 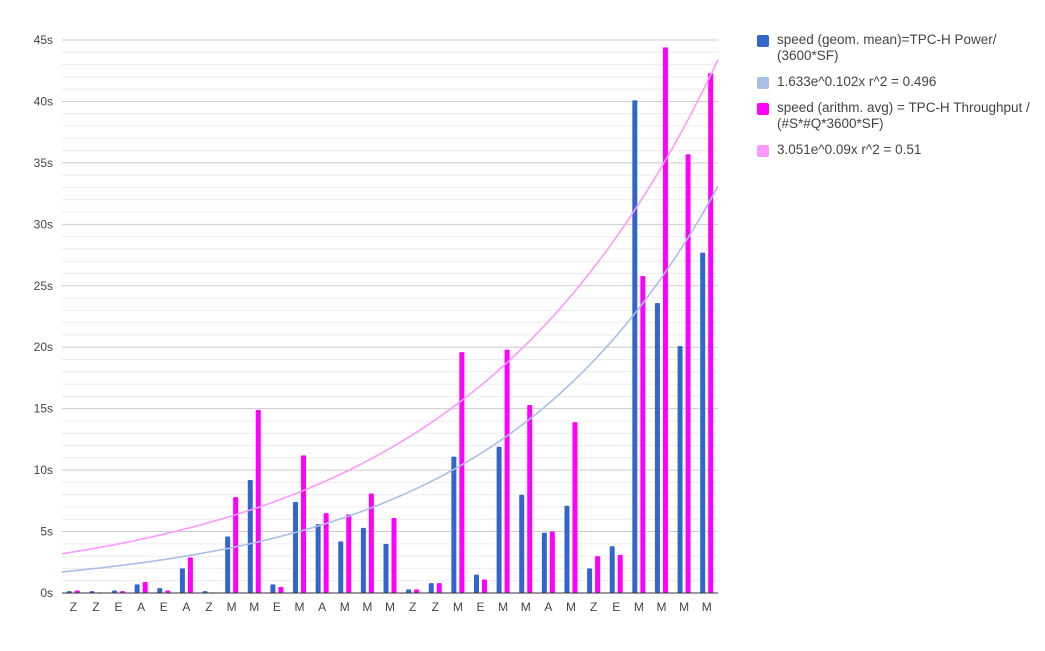 What do you see at coordinates (763, 151) in the screenshot?
I see `legend-swatch-arith-trendline` at bounding box center [763, 151].